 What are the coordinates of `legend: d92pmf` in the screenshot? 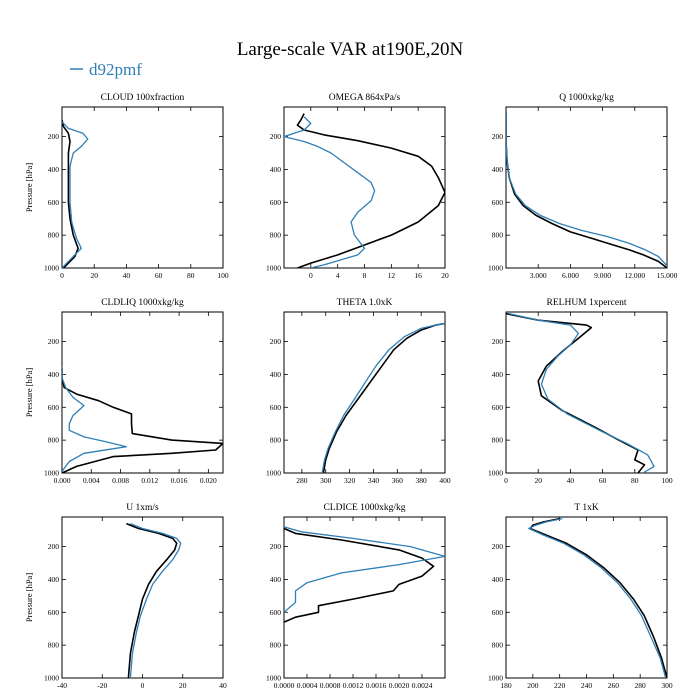 It's located at (106, 69).